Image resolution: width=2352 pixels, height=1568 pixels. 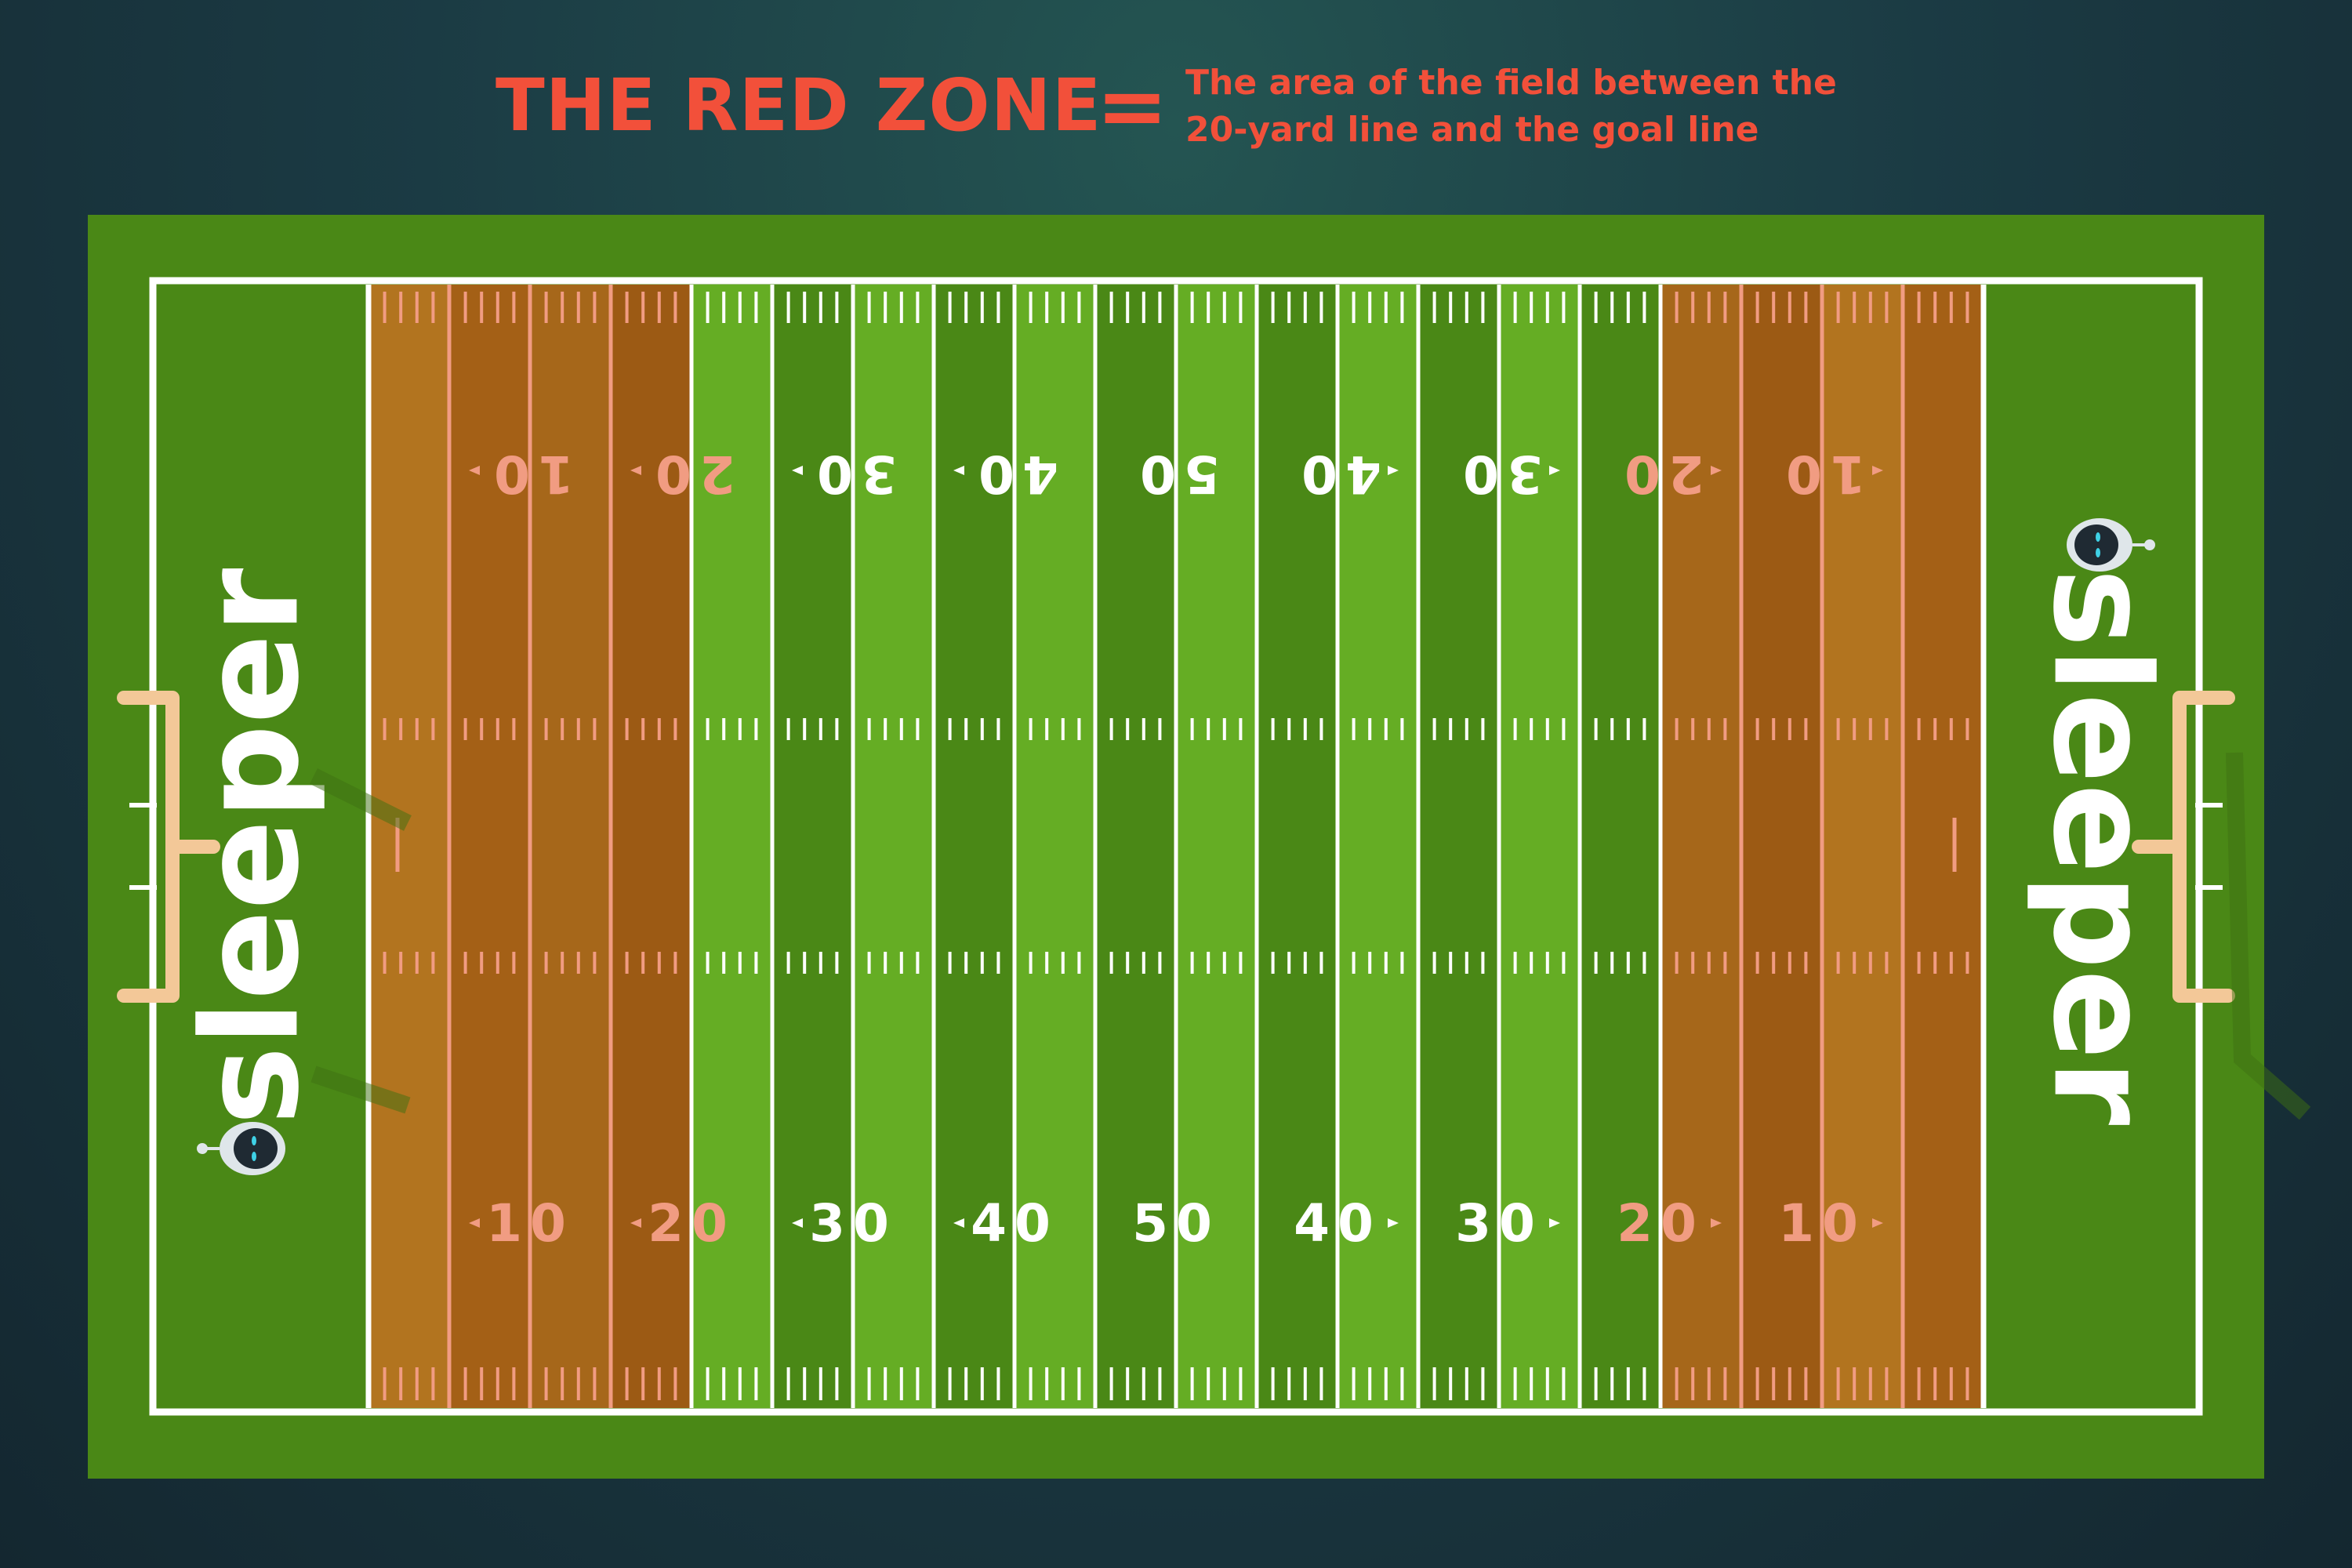 I want to click on goalpost-right-shadow, so click(x=2268, y=936).